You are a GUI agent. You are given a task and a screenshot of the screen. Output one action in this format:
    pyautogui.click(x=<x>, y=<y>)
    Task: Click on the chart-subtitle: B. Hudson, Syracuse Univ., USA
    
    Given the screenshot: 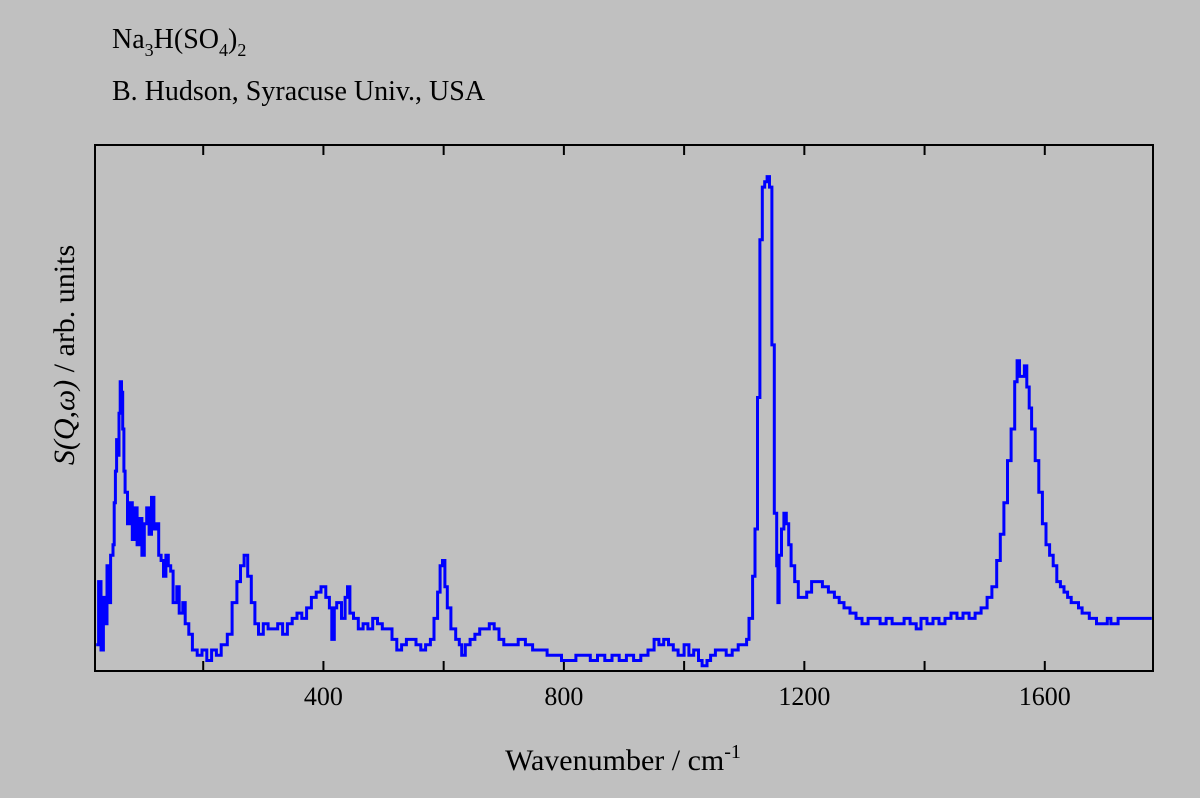 What is the action you would take?
    pyautogui.click(x=299, y=91)
    